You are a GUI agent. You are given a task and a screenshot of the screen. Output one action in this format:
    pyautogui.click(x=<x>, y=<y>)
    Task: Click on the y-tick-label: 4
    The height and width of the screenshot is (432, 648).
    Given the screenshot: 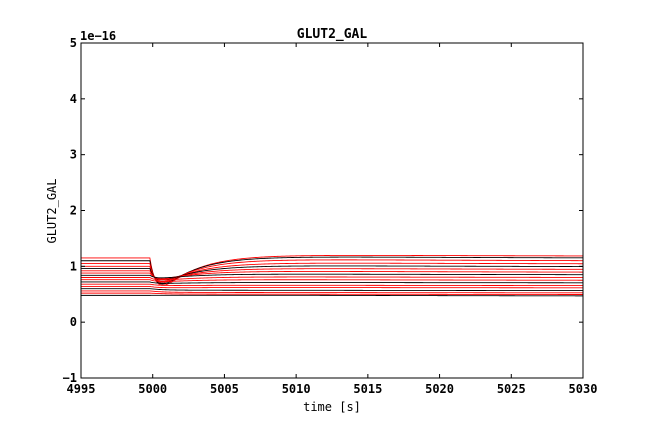 What is the action you would take?
    pyautogui.click(x=73, y=99)
    